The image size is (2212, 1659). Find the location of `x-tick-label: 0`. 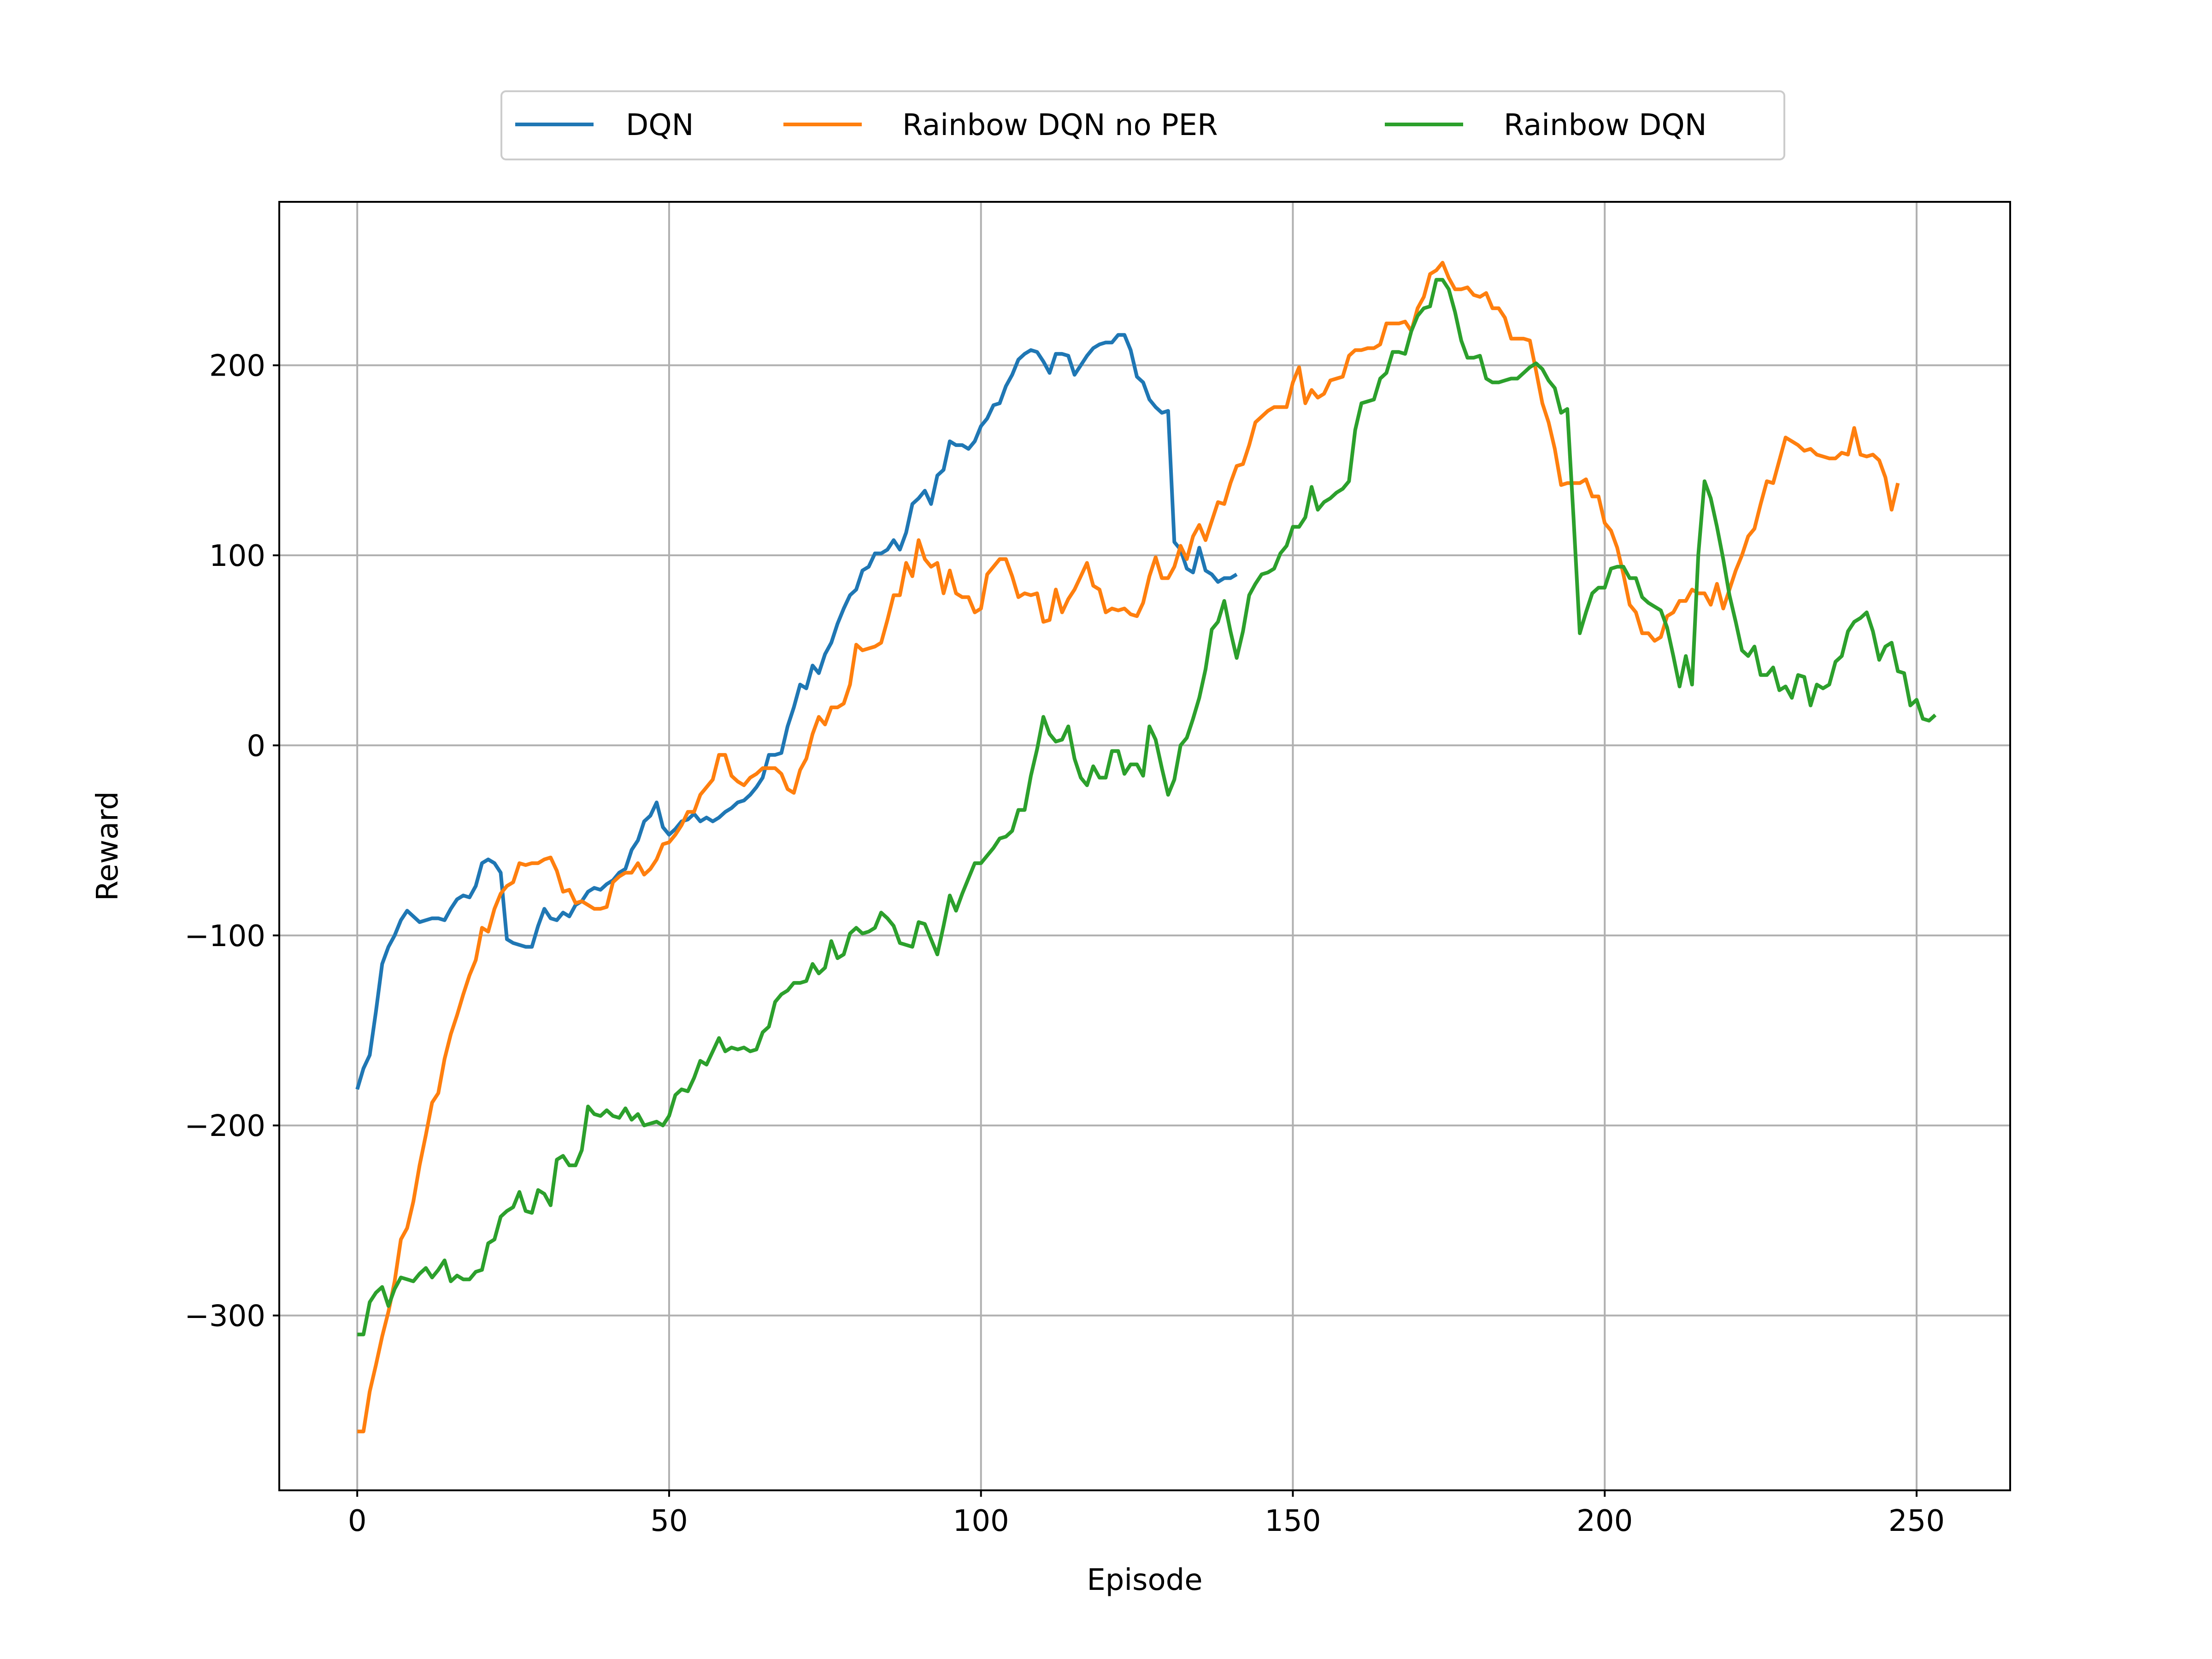

x-tick-label: 0 is located at coordinates (357, 1521).